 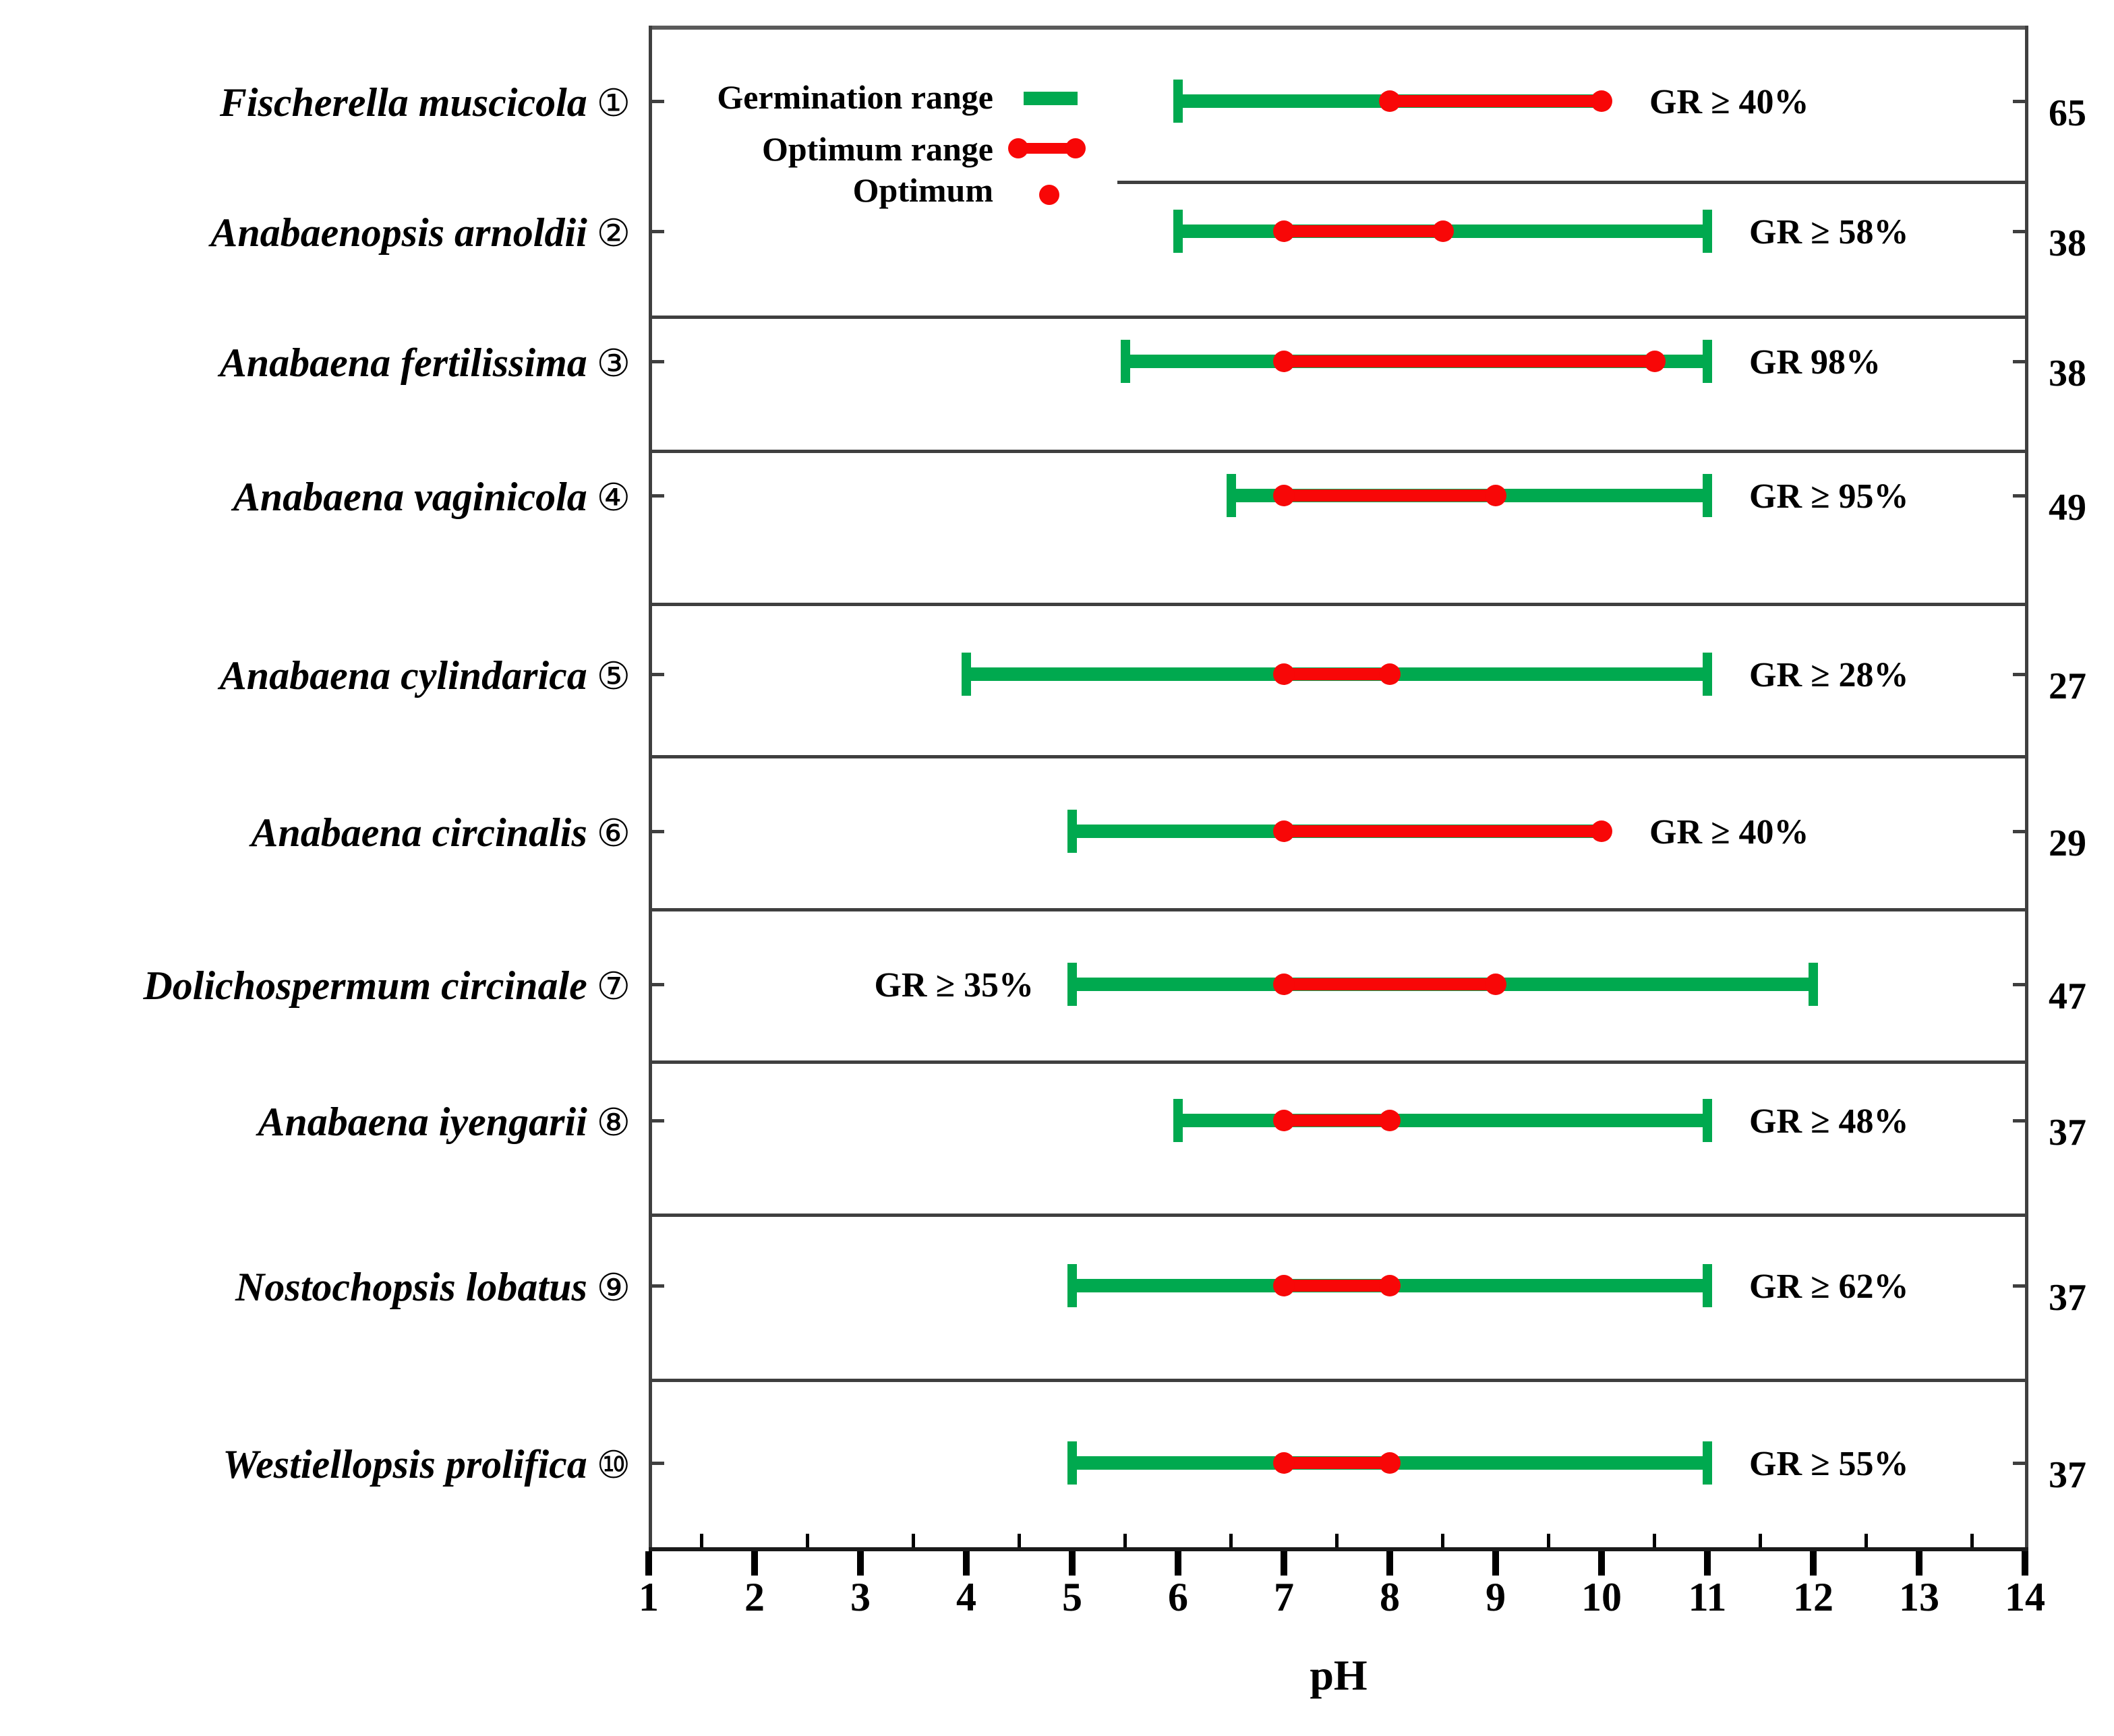 I want to click on x-axis-line, so click(x=1339, y=1549).